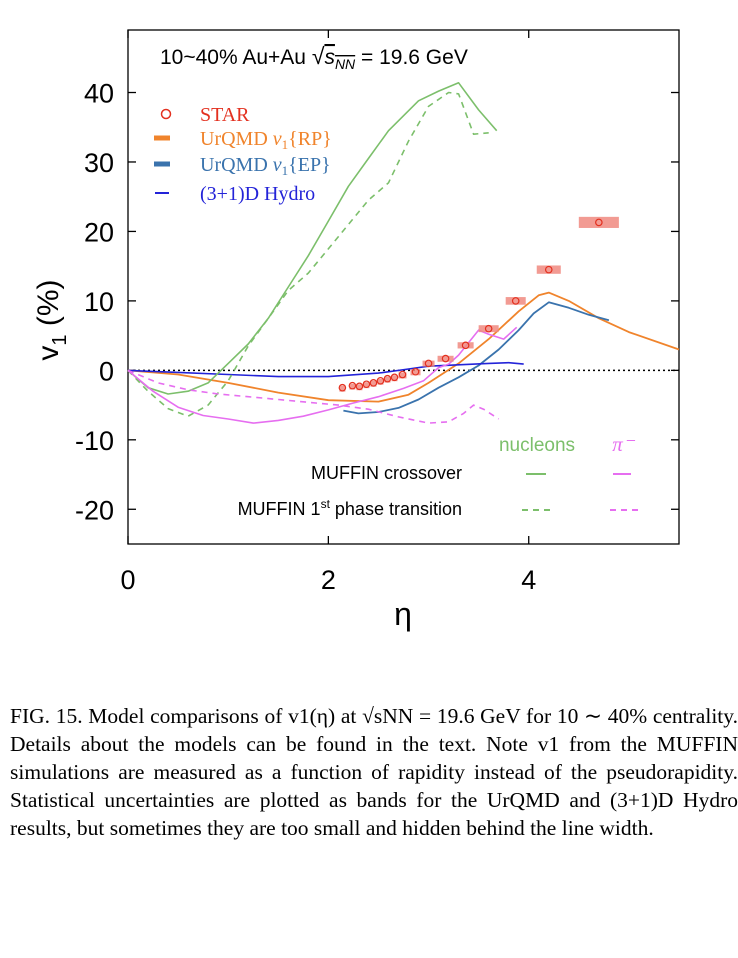  What do you see at coordinates (537, 445) in the screenshot?
I see `muffin-col-nucleons: nucleons` at bounding box center [537, 445].